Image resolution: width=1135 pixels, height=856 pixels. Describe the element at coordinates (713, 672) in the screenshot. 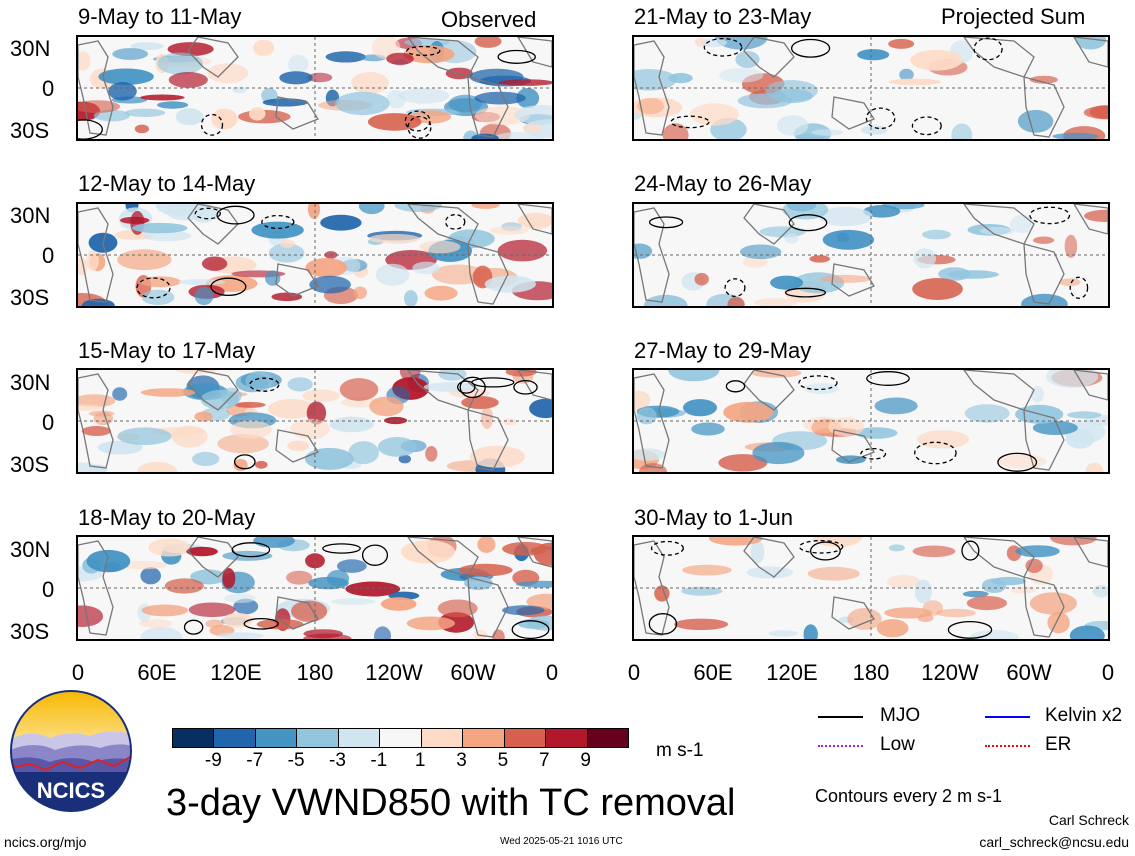

I see `x-label: 60E` at that location.